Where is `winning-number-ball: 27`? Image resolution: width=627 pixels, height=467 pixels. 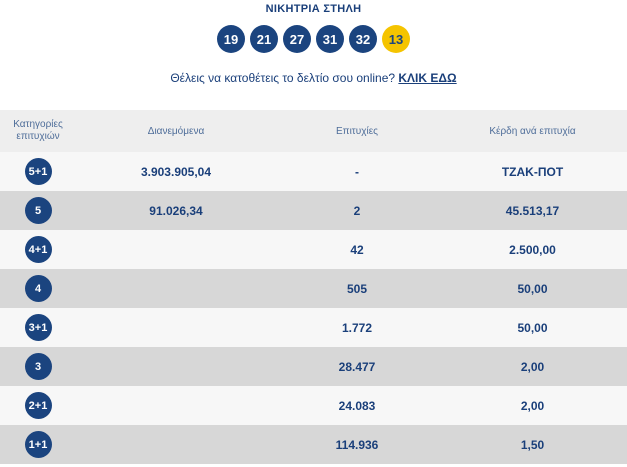
winning-number-ball: 27 is located at coordinates (297, 39).